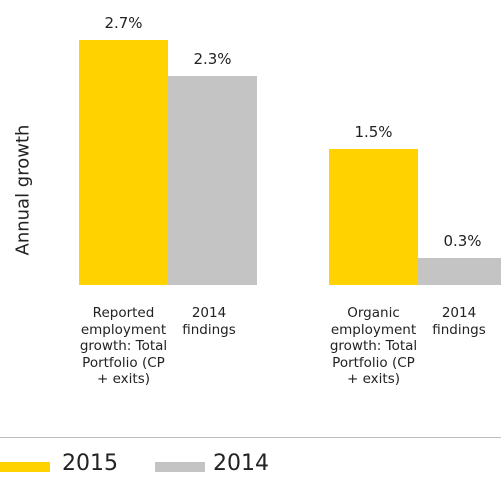 This screenshot has height=481, width=501. Describe the element at coordinates (250, 437) in the screenshot. I see `separator` at that location.